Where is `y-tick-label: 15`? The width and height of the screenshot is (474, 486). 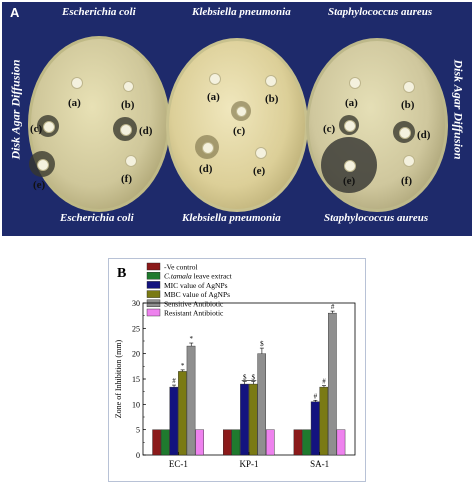 y-tick-label: 15 is located at coordinates (136, 379).